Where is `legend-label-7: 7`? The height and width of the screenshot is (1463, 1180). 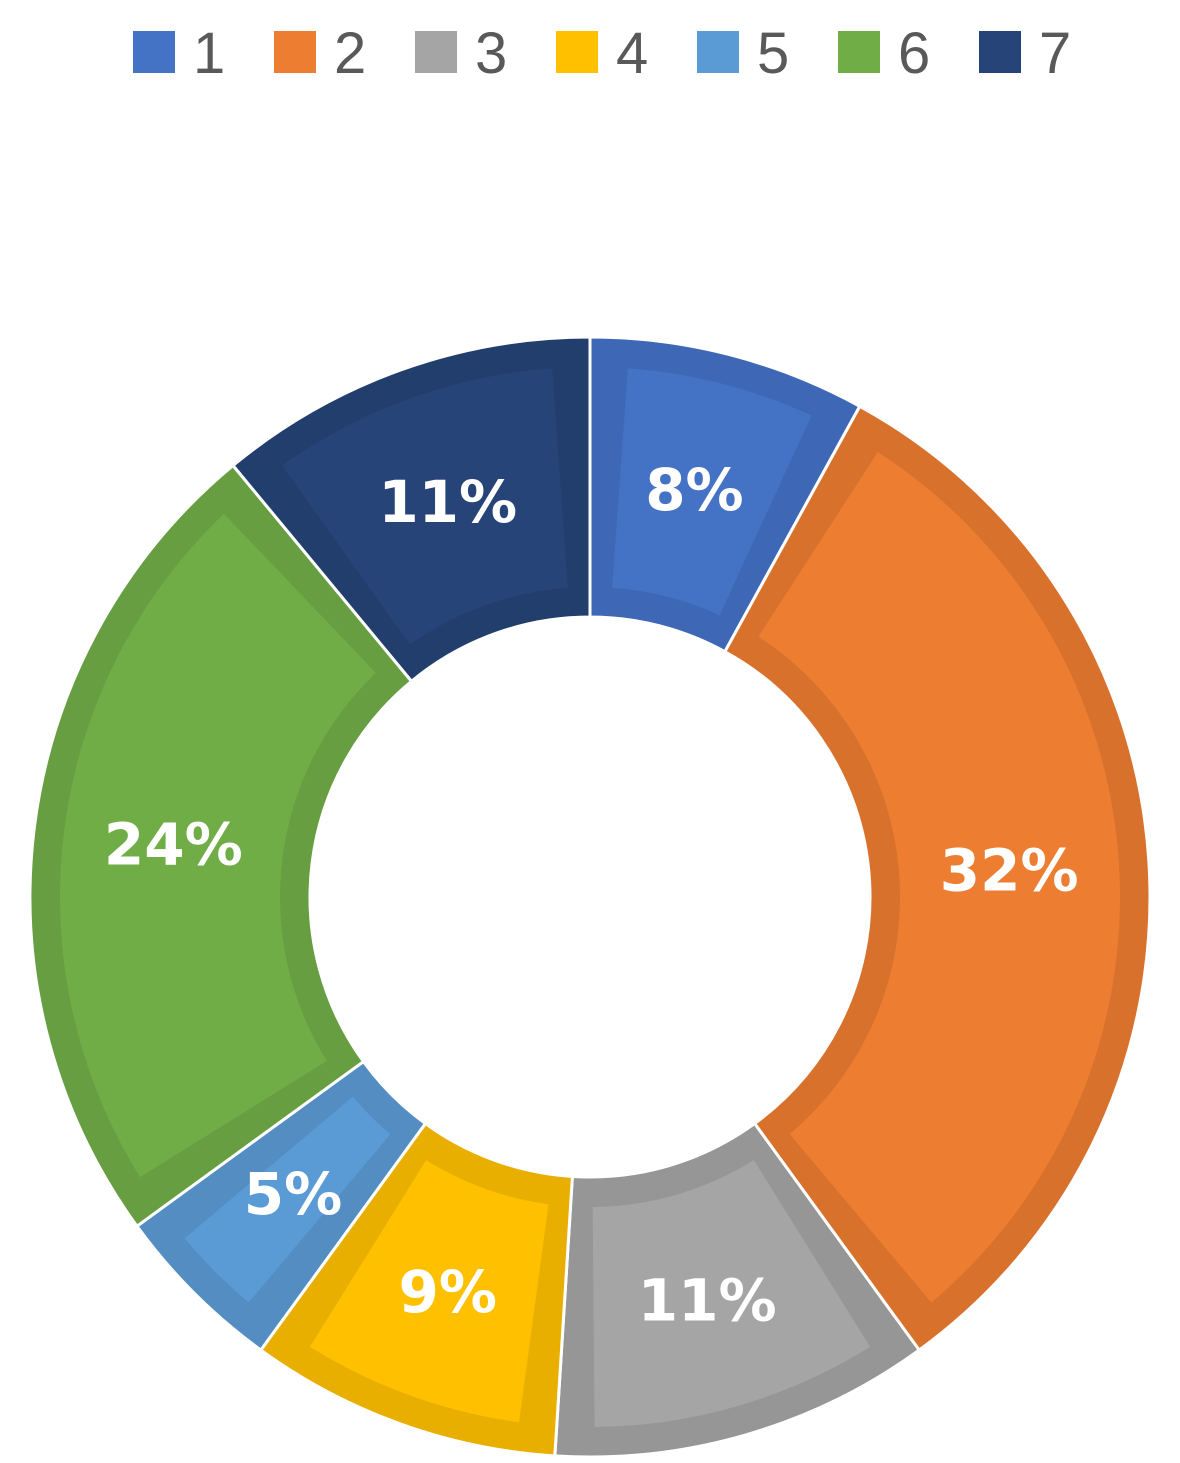 legend-label-7: 7 is located at coordinates (1055, 53).